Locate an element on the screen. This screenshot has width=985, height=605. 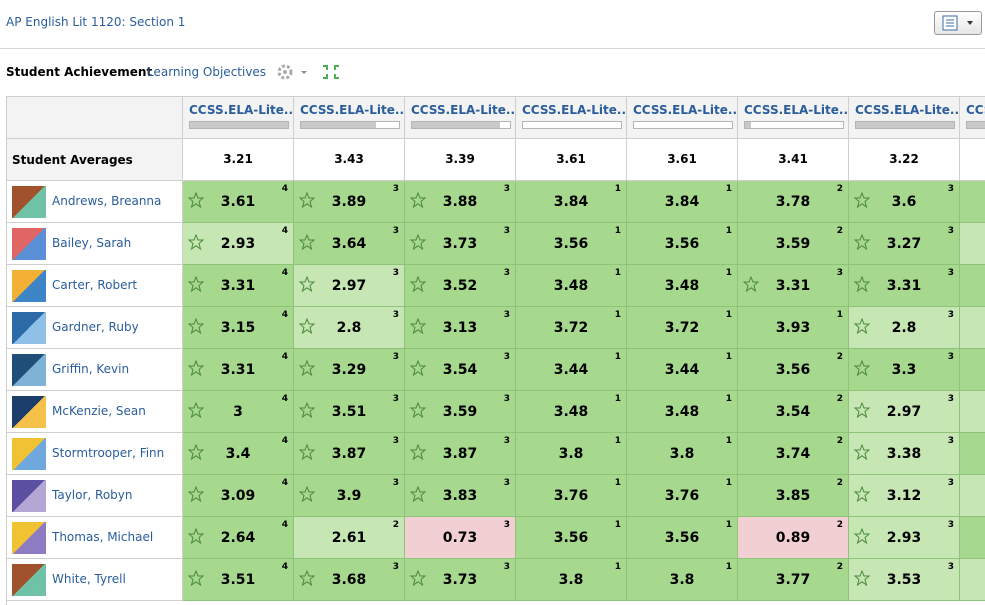
progress-bar is located at coordinates (794, 125).